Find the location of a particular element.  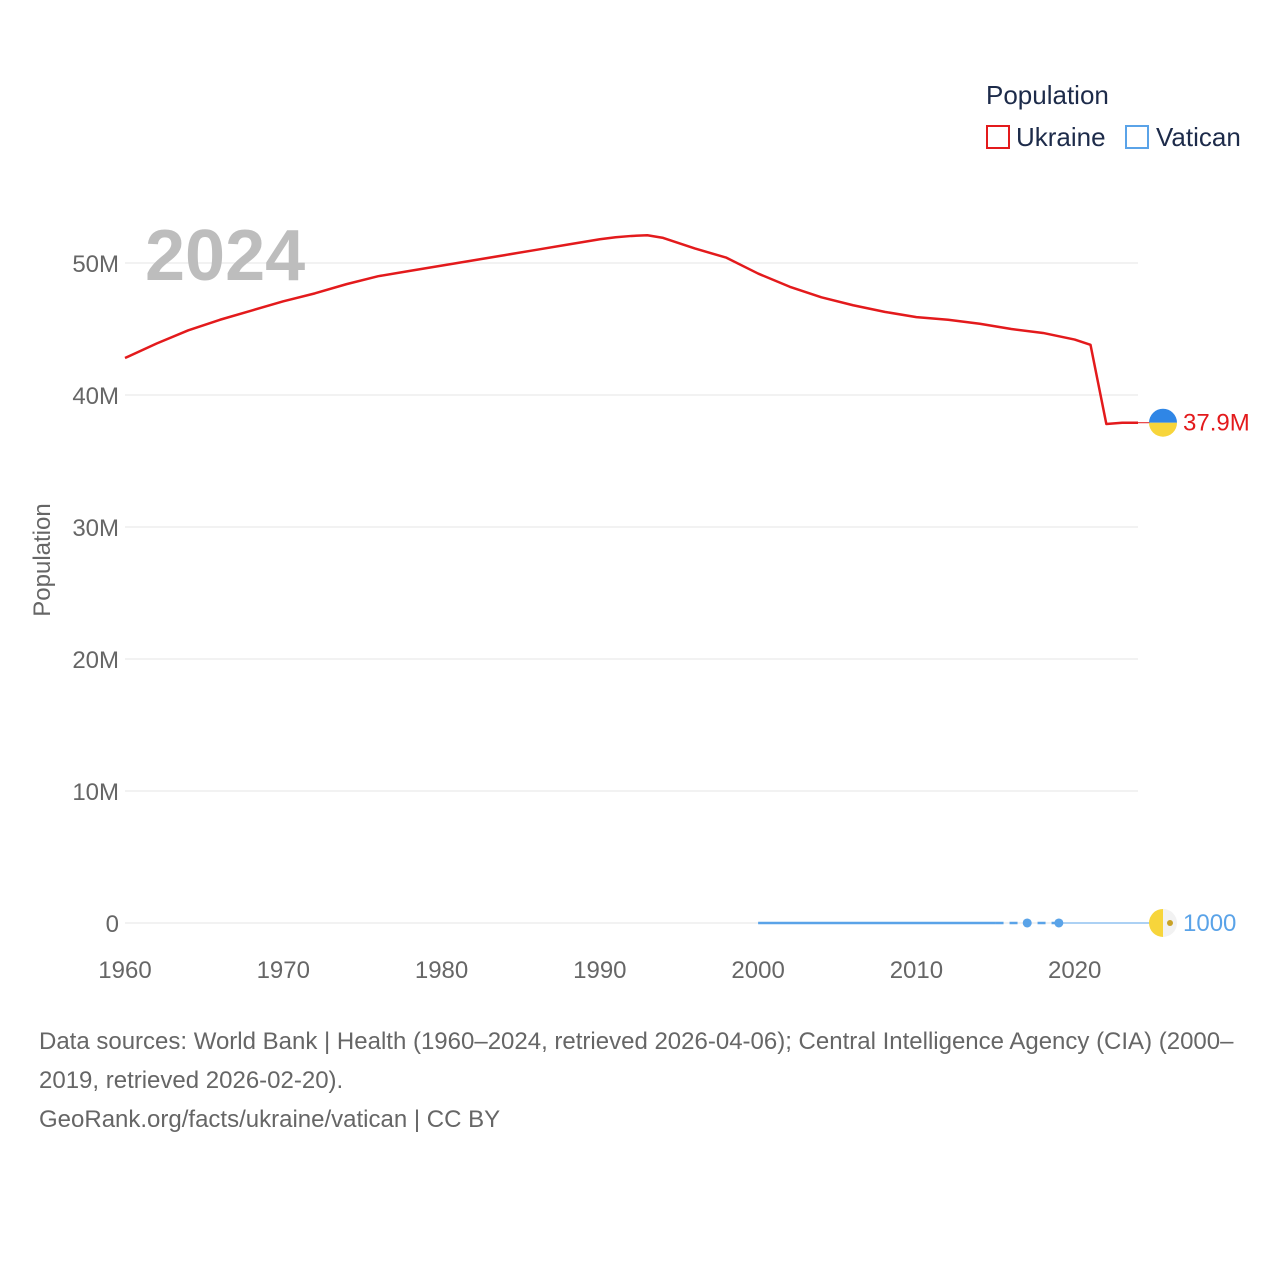

x-axis-ticks: 1960 1970 1980 1990 2000 2010 2020 is located at coordinates (599, 970).